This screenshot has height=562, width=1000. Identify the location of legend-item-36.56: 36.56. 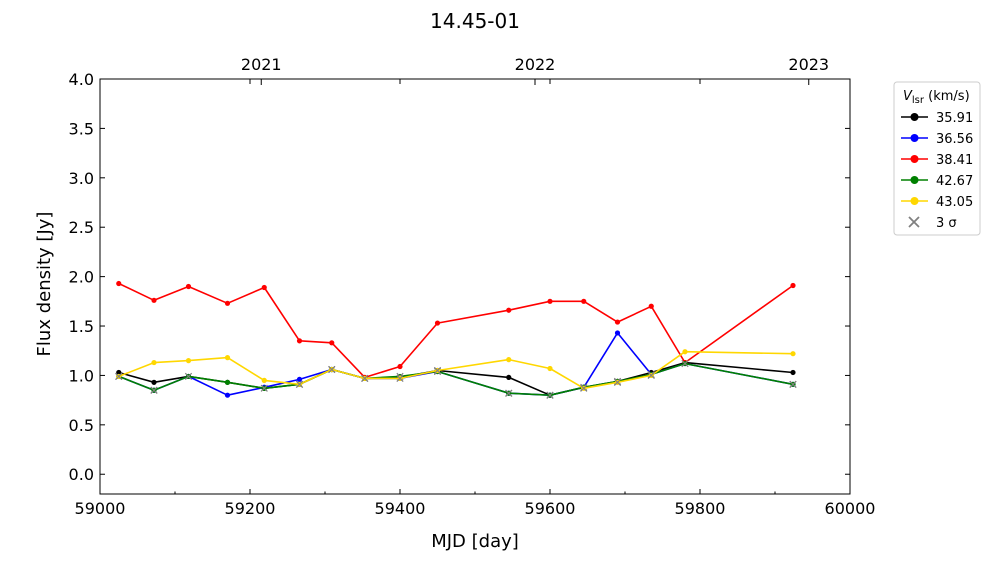
(937, 139).